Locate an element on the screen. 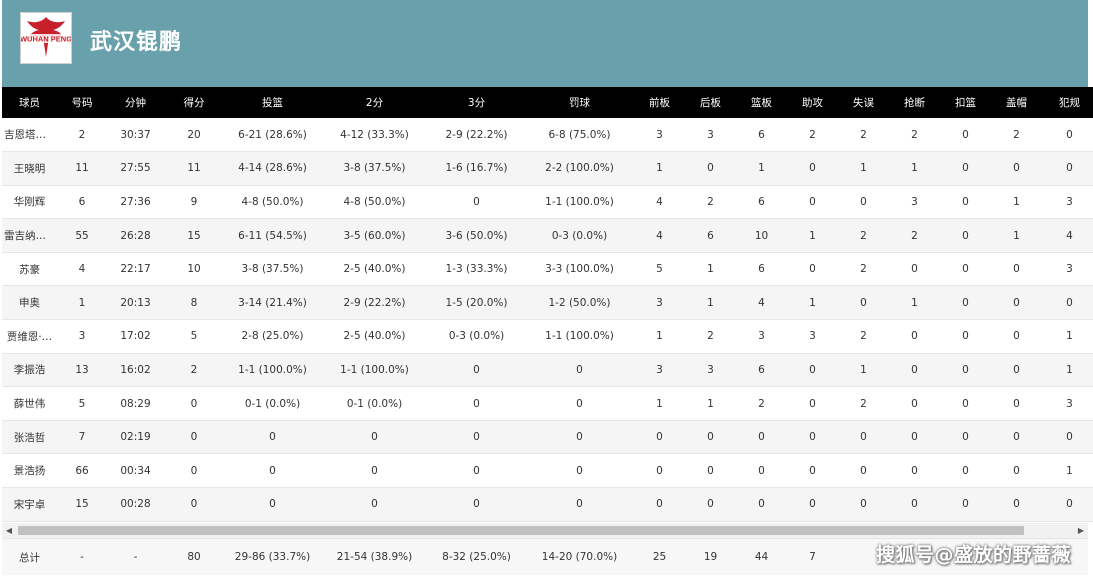  player-name-cell: 李振浩 is located at coordinates (29, 370).